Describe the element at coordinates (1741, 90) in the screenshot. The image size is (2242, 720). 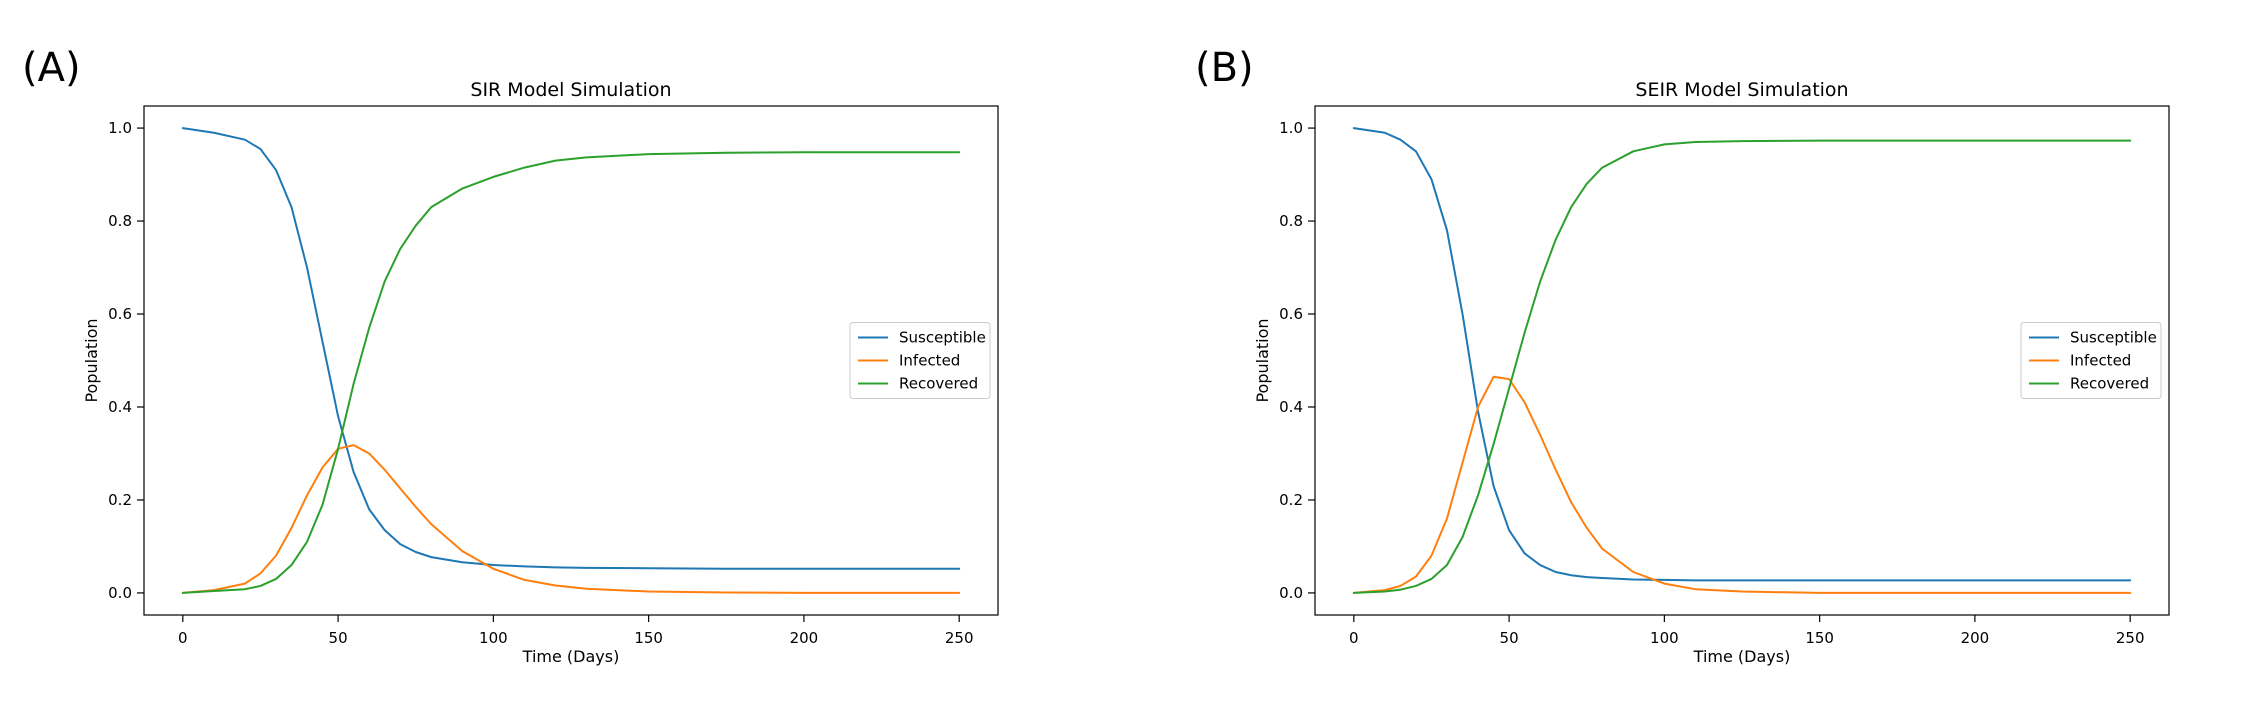
I see `chart-title: SEIR Model Simulation` at that location.